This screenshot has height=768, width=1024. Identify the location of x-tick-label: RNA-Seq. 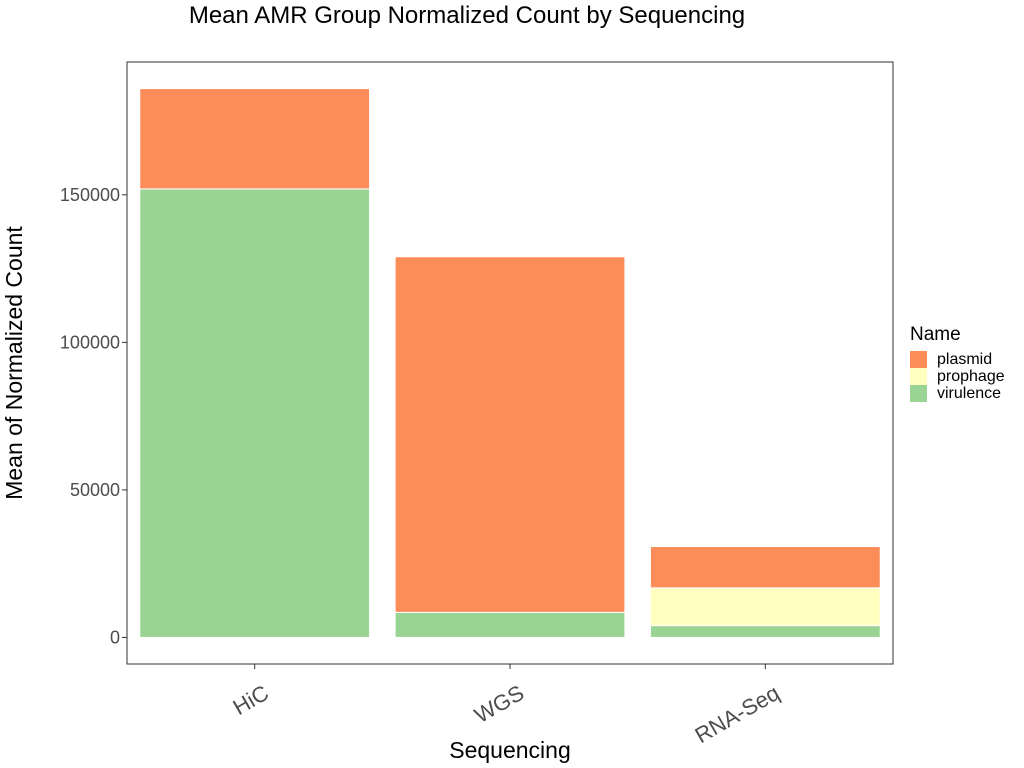
(737, 714).